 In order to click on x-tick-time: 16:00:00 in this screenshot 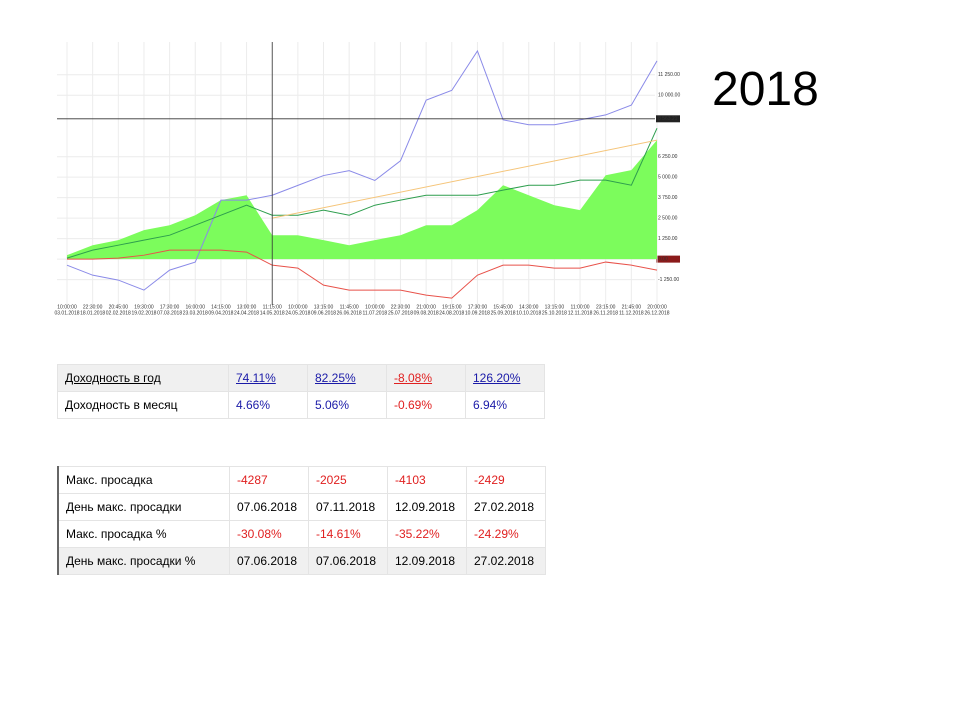, I will do `click(196, 307)`.